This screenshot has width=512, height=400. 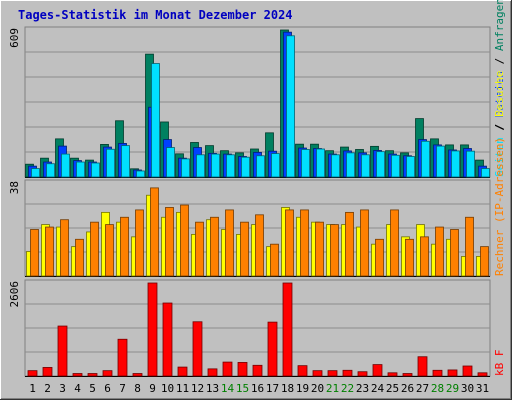 What do you see at coordinates (439, 251) in the screenshot?
I see `bar-middle-rechner-ip-adressen--28` at bounding box center [439, 251].